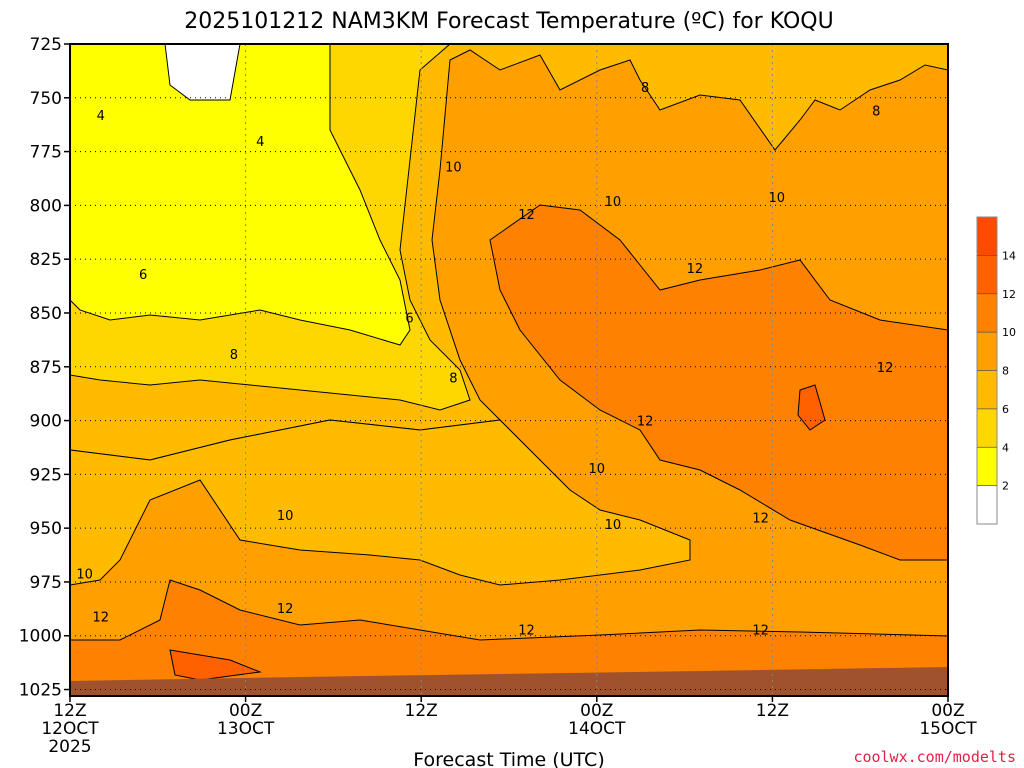  I want to click on x-tick-label: 15OCT, so click(948, 729).